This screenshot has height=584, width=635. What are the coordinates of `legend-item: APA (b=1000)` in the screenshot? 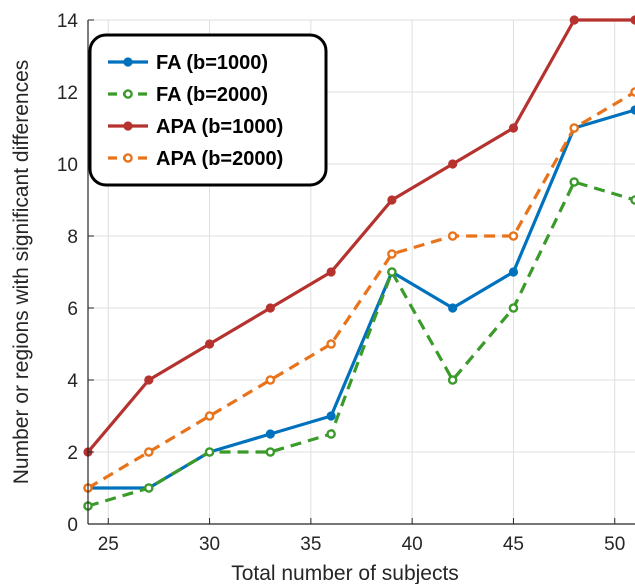 It's located at (195, 127).